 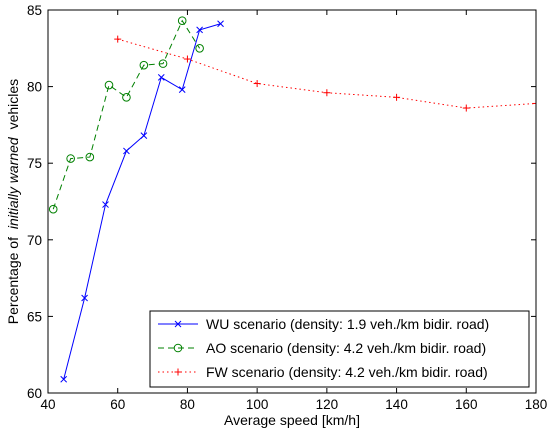 I want to click on x-tick-label-4: 120, so click(x=327, y=404).